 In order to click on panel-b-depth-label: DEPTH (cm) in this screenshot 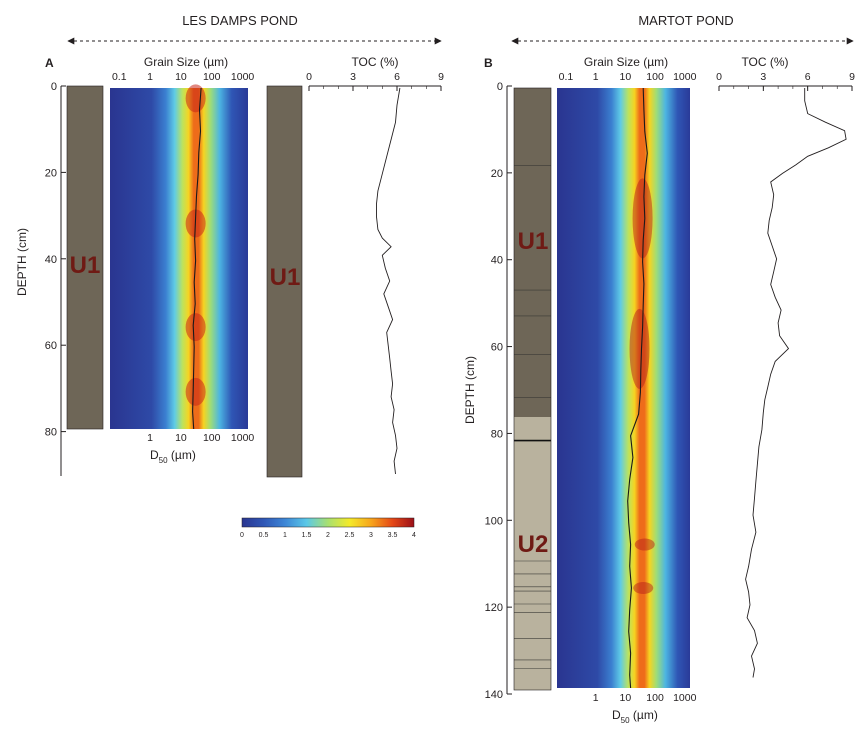, I will do `click(470, 390)`.